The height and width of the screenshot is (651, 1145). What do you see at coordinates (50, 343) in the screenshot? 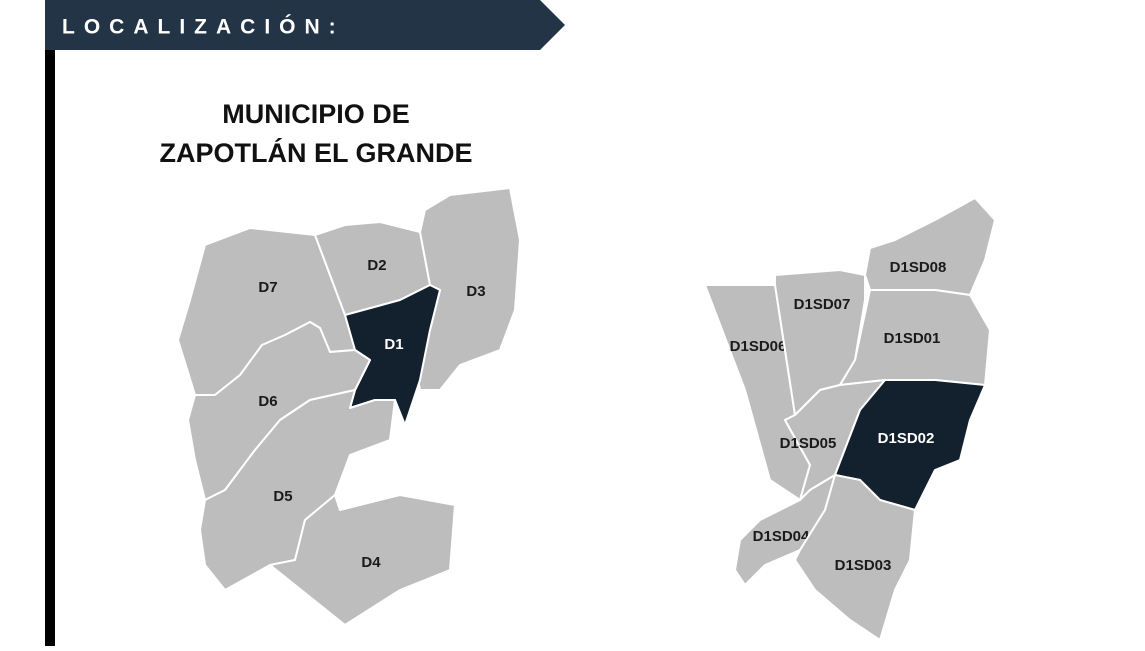
I see `left-border` at bounding box center [50, 343].